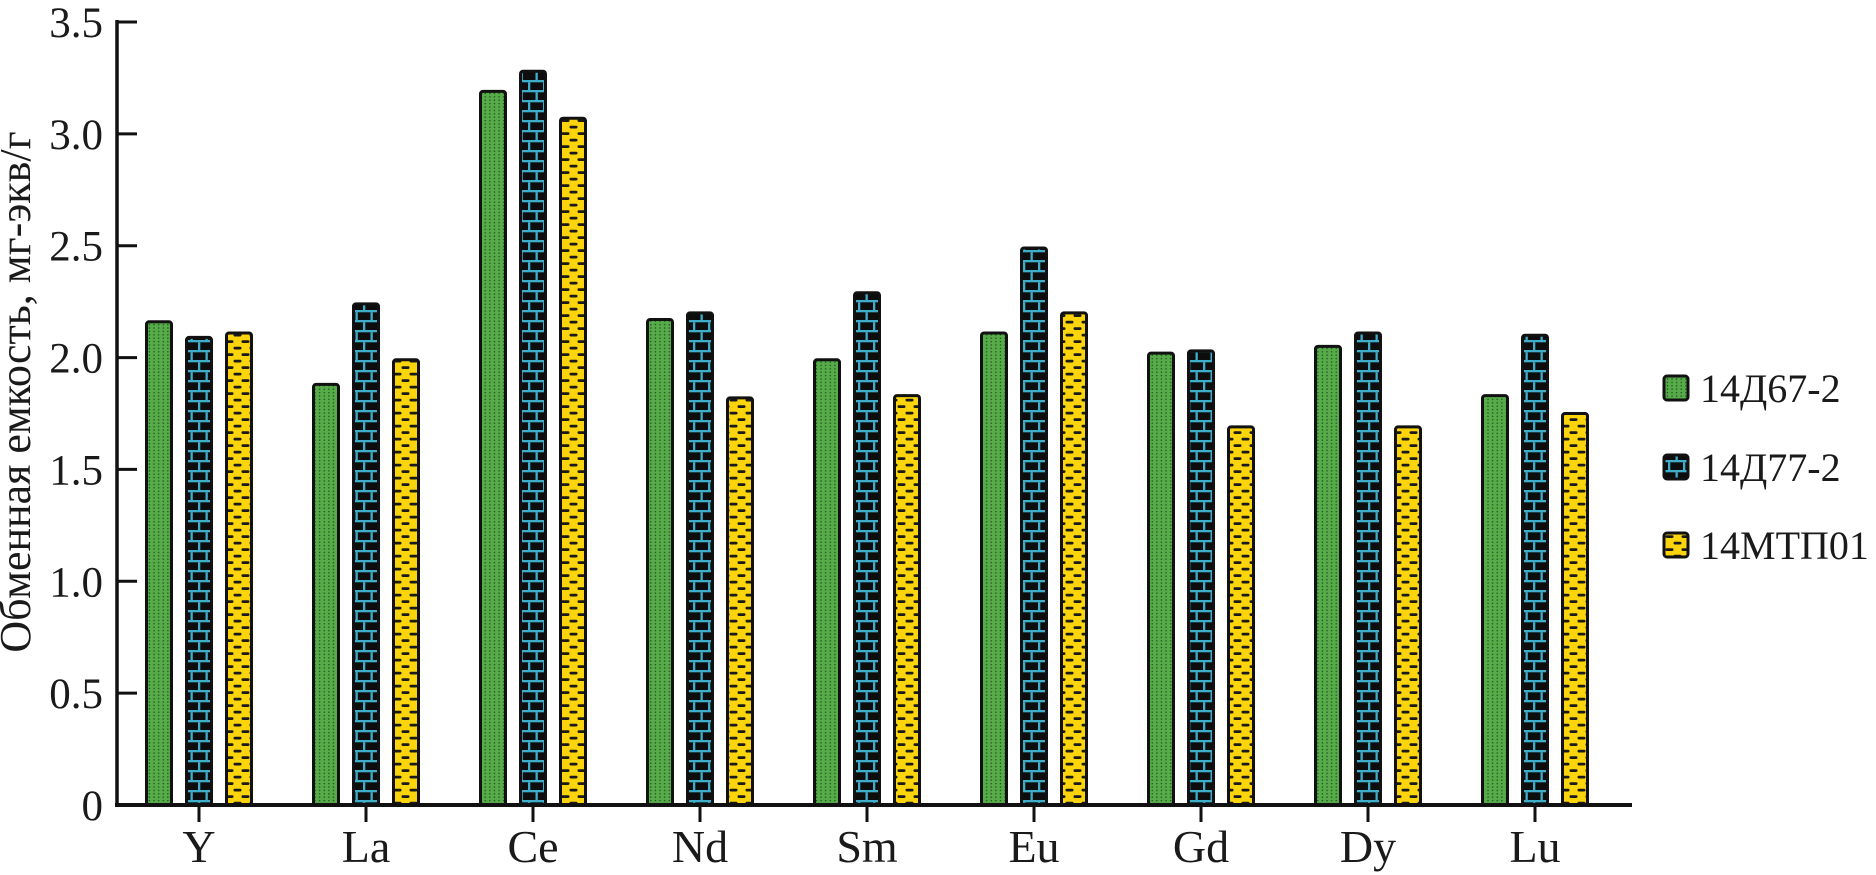 This screenshot has width=1876, height=875. What do you see at coordinates (199, 571) in the screenshot?
I see `bar-Y-s2` at bounding box center [199, 571].